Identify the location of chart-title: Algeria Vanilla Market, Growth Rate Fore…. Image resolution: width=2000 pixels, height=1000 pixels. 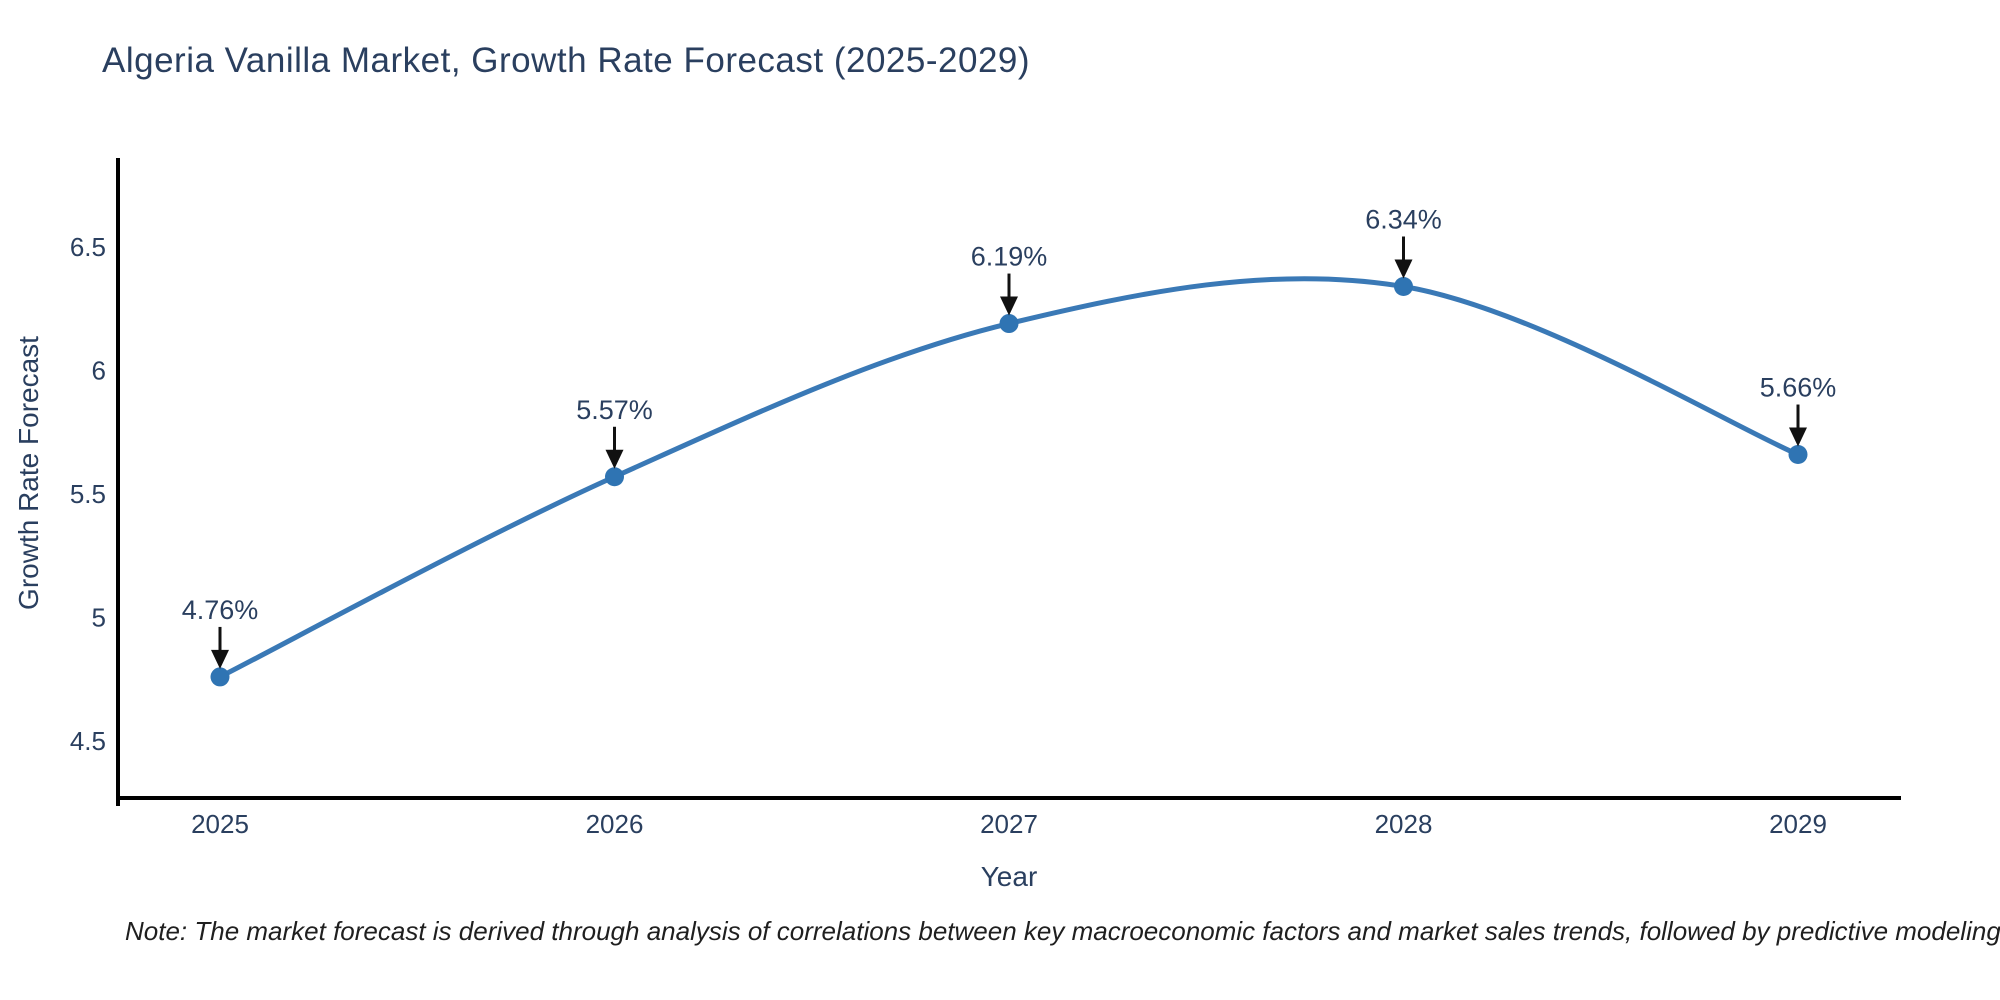
(566, 60).